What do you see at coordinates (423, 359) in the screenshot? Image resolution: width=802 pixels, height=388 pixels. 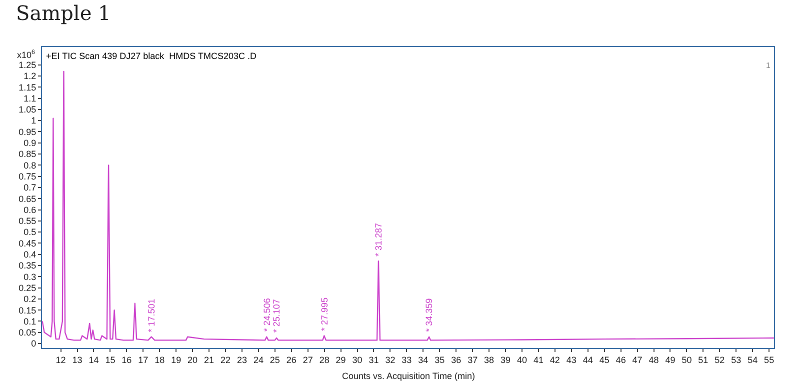 I see `x-tick-label: 34` at bounding box center [423, 359].